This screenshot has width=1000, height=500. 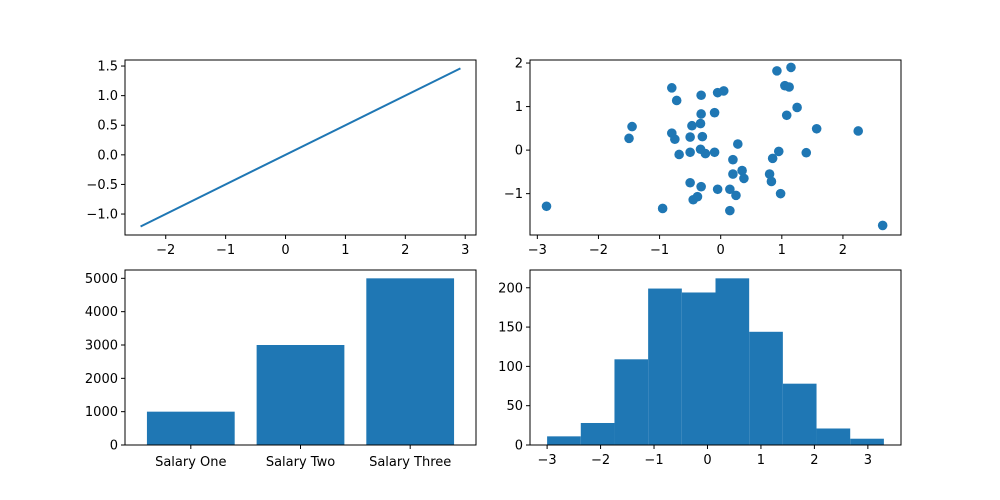 What do you see at coordinates (510, 288) in the screenshot?
I see `y-tick-label: 200` at bounding box center [510, 288].